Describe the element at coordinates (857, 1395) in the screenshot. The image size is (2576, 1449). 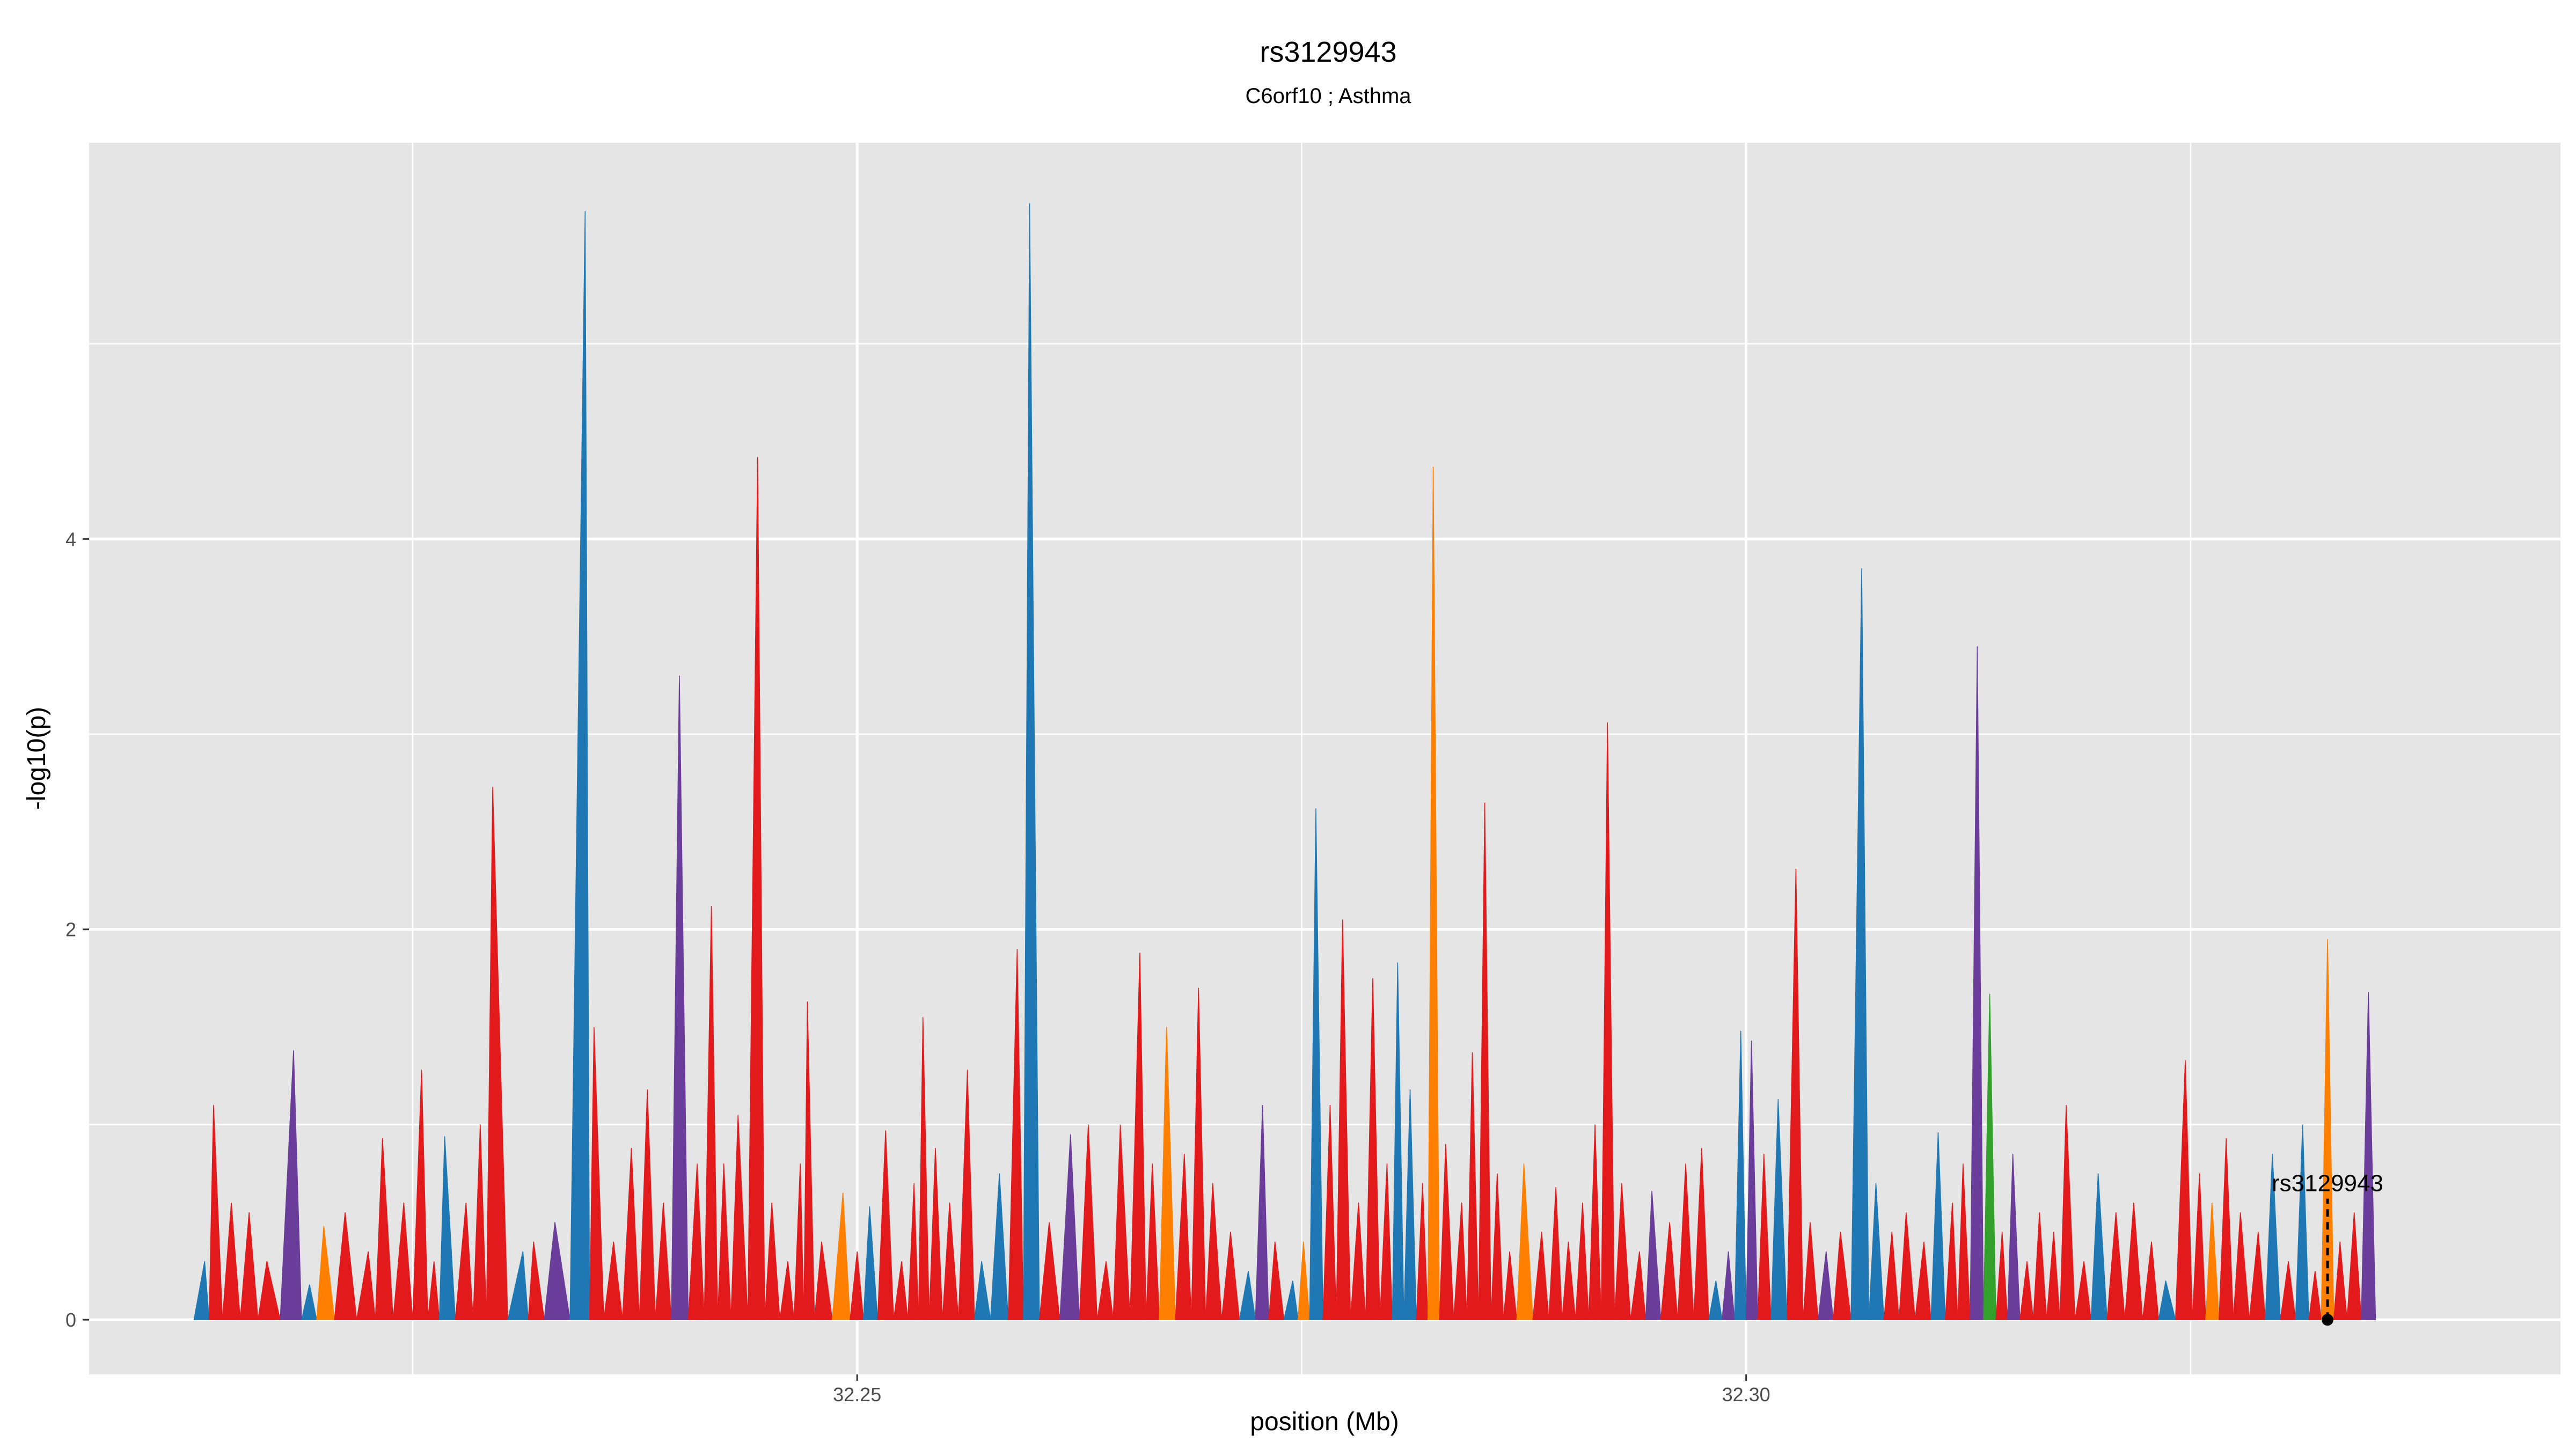
I see `x-tick-label: 32.25` at that location.